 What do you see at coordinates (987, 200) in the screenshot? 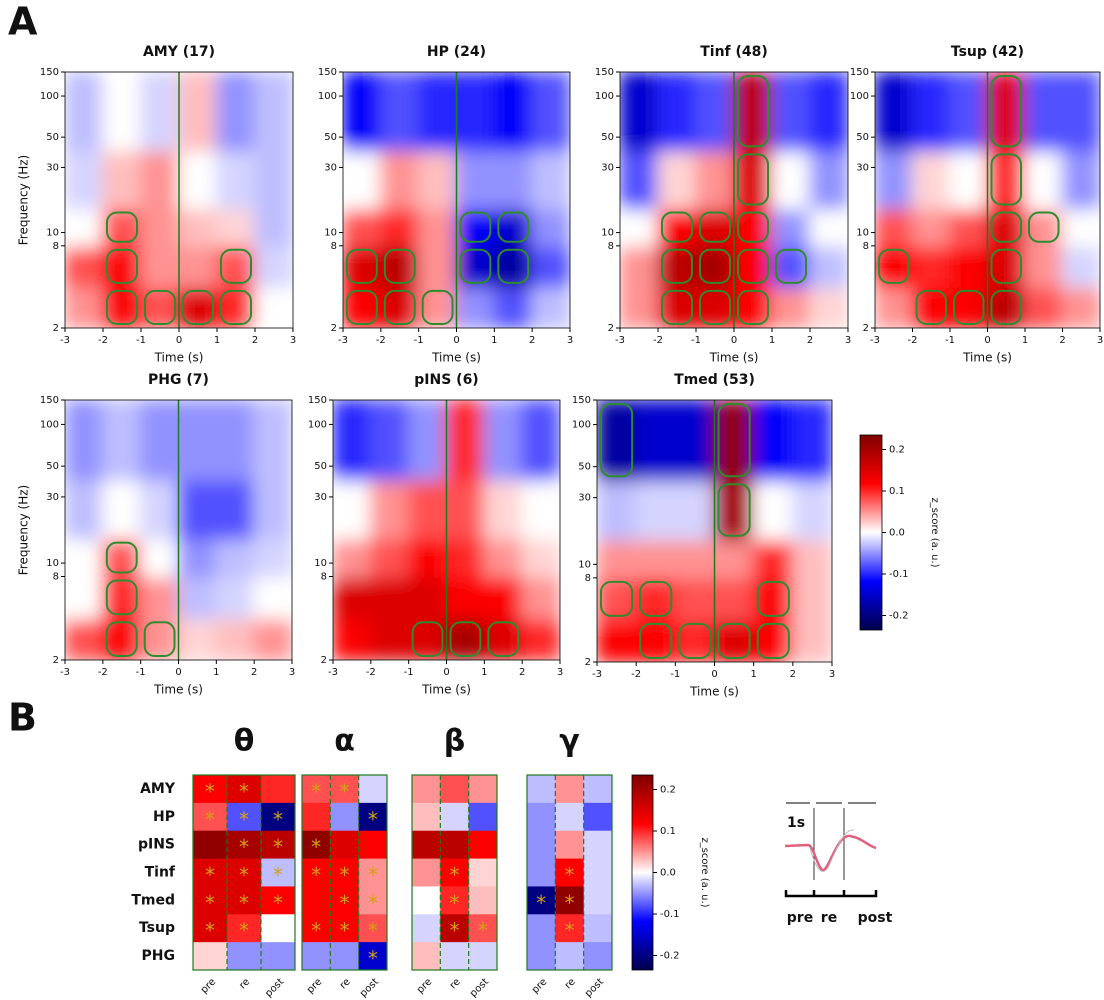
I see `heatmap` at bounding box center [987, 200].